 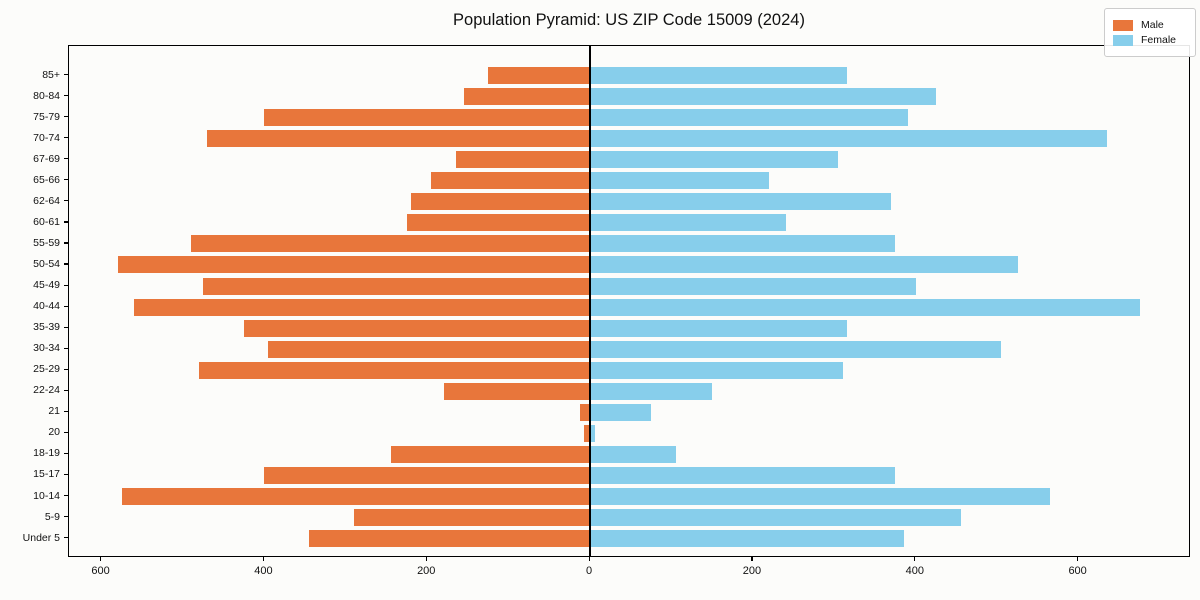 I want to click on y-tick-label-55-59: 55-59, so click(x=46, y=242).